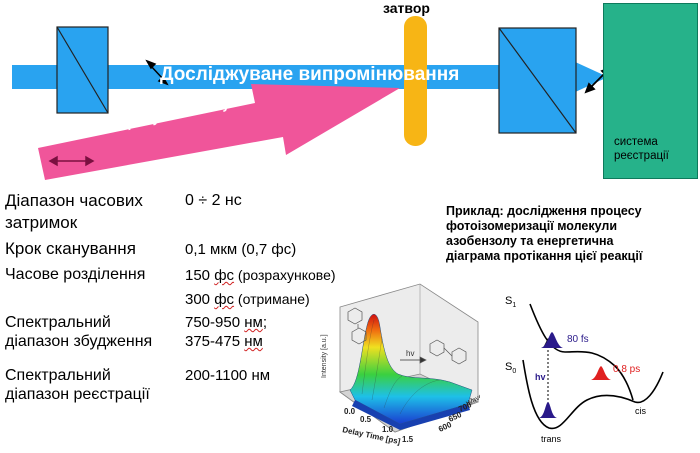  What do you see at coordinates (411, 369) in the screenshot?
I see `signal-surface` at bounding box center [411, 369].